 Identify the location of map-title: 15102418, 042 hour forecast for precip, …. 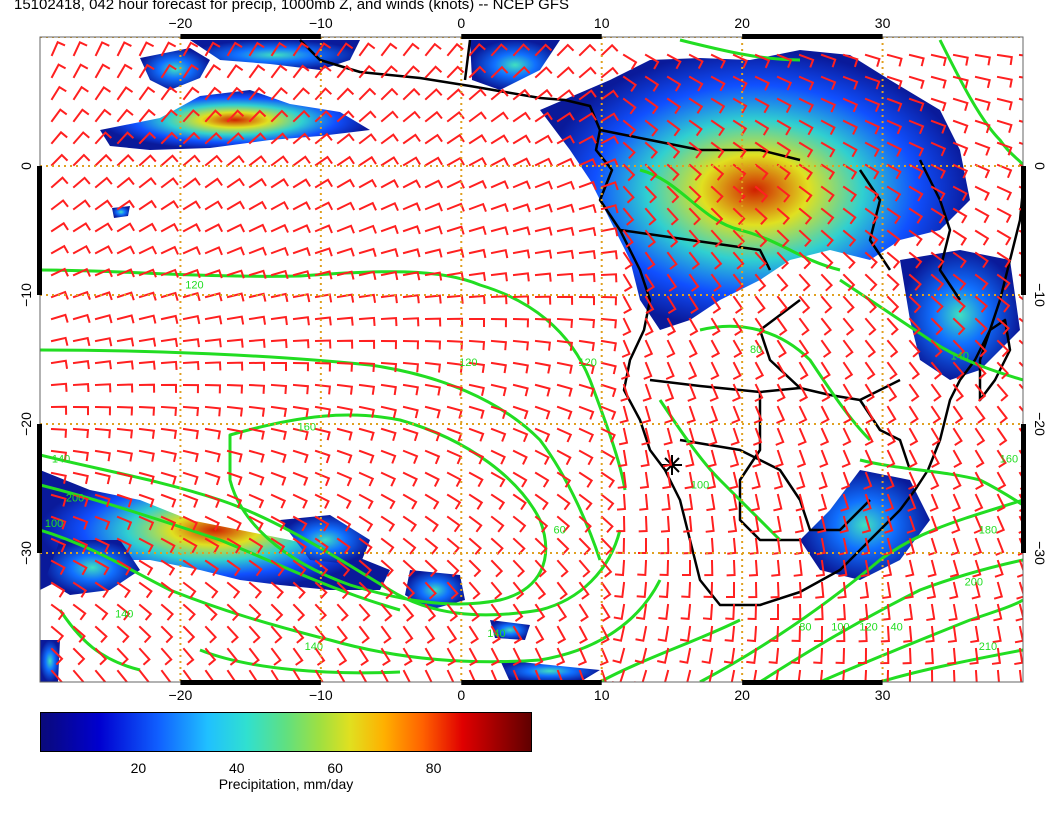
(291, 6).